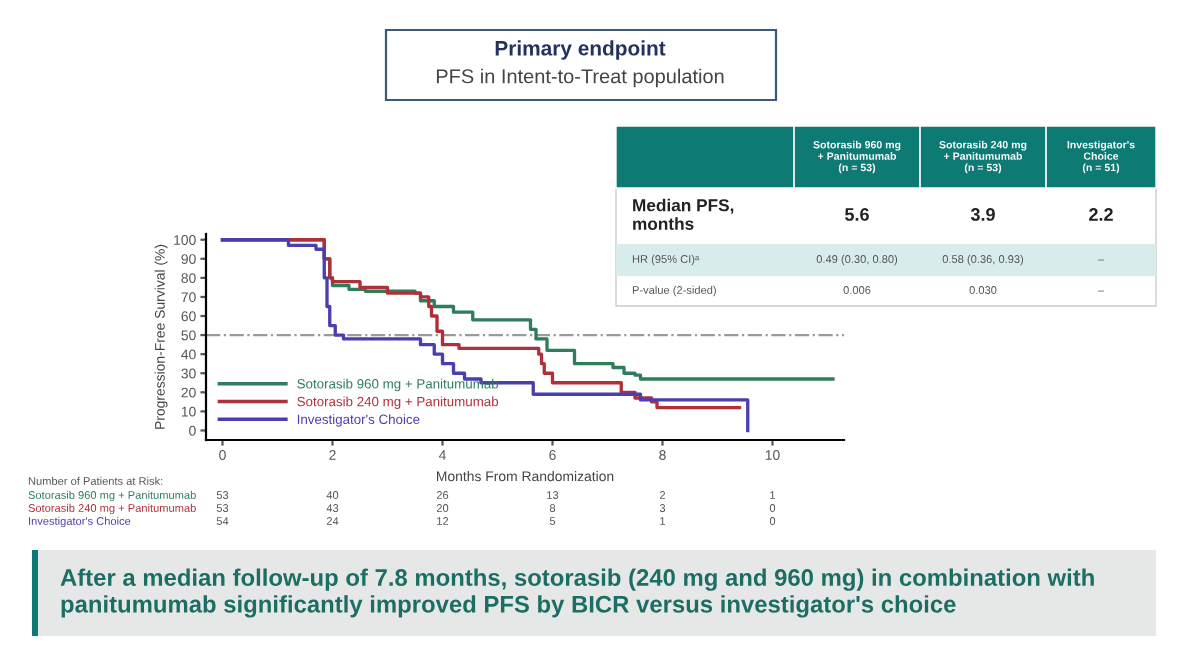  What do you see at coordinates (580, 50) in the screenshot?
I see `chart-title: Primary endpoint` at bounding box center [580, 50].